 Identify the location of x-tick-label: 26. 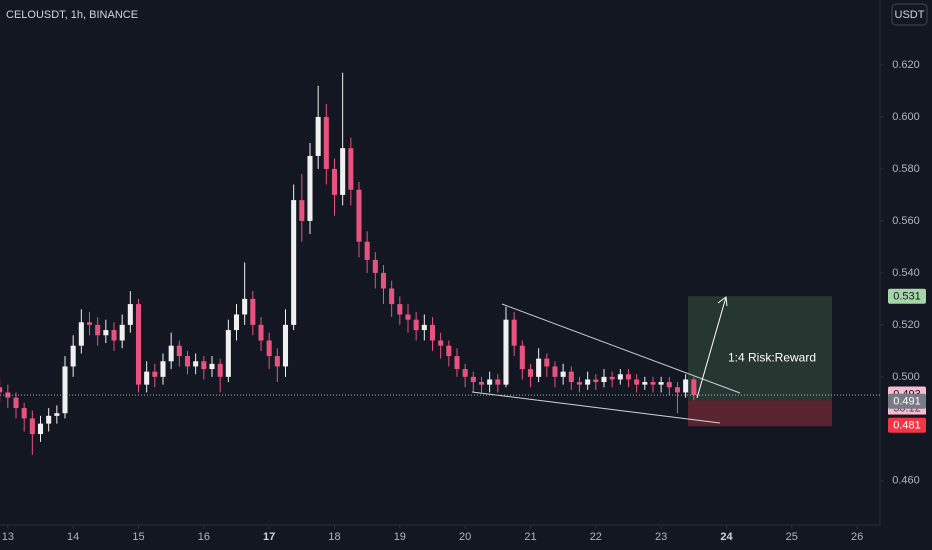
(857, 537).